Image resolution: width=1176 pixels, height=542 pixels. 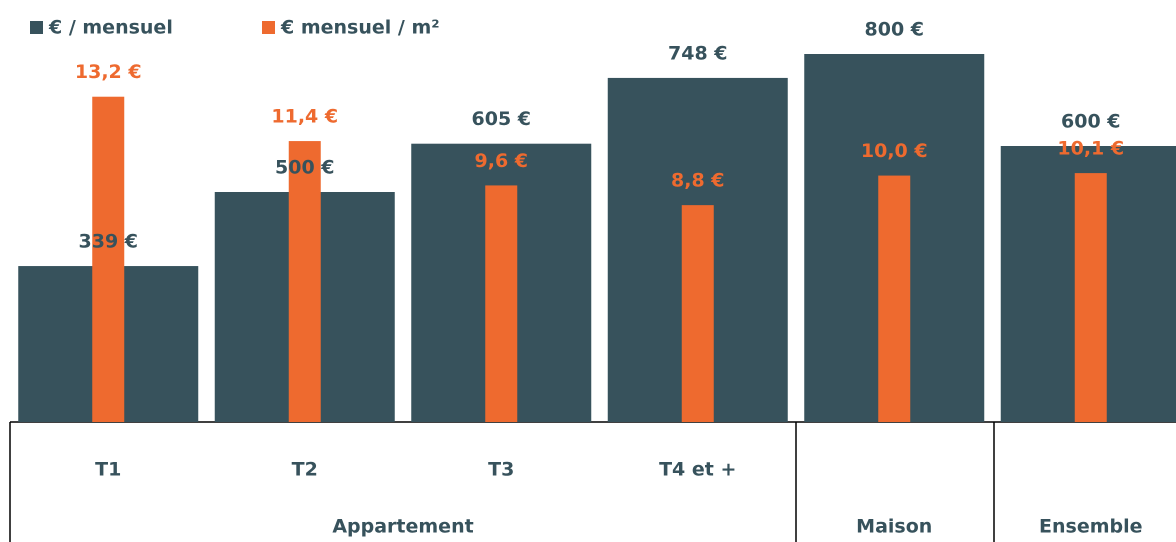 What do you see at coordinates (110, 28) in the screenshot?
I see `legend-label: € / mensuel` at bounding box center [110, 28].